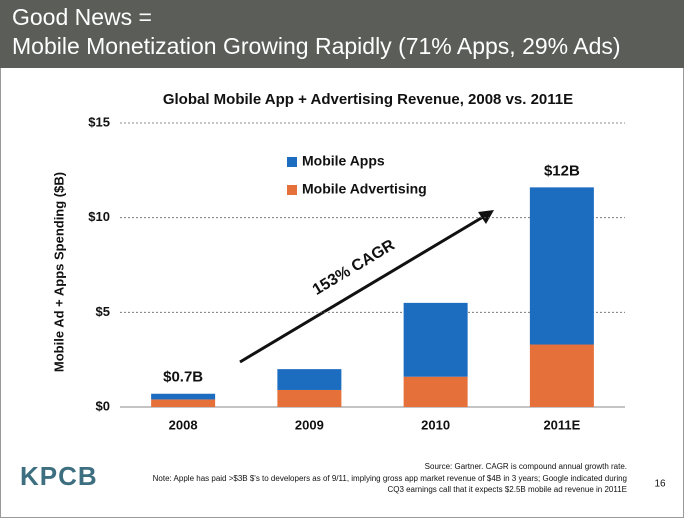 This screenshot has height=518, width=684. I want to click on legend-label: Mobile Advertising, so click(364, 189).